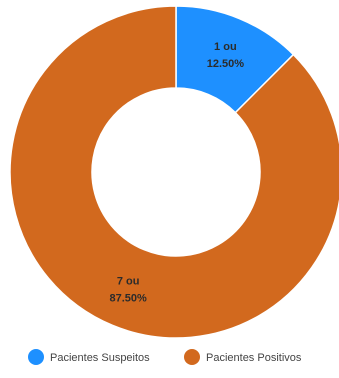 The image size is (339, 378). What do you see at coordinates (128, 281) in the screenshot?
I see `slice-label-count-pacientes-positivos: 7 ou` at bounding box center [128, 281].